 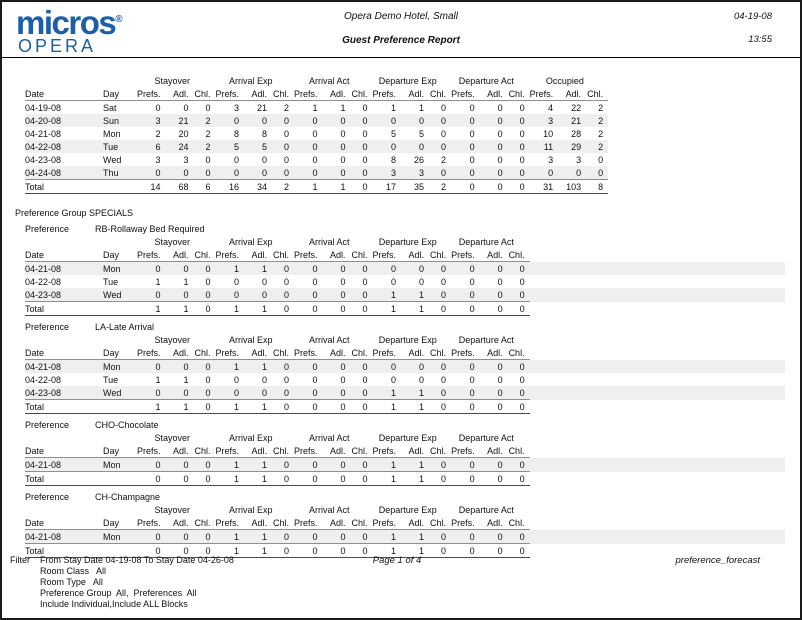 I want to click on value-cell: 8, so click(x=237, y=133).